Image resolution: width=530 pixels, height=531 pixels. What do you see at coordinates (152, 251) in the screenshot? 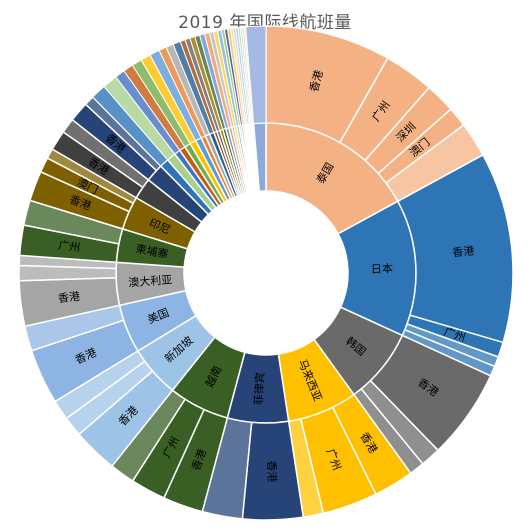
I see `inner_ring-label: 柬埔寨` at bounding box center [152, 251].